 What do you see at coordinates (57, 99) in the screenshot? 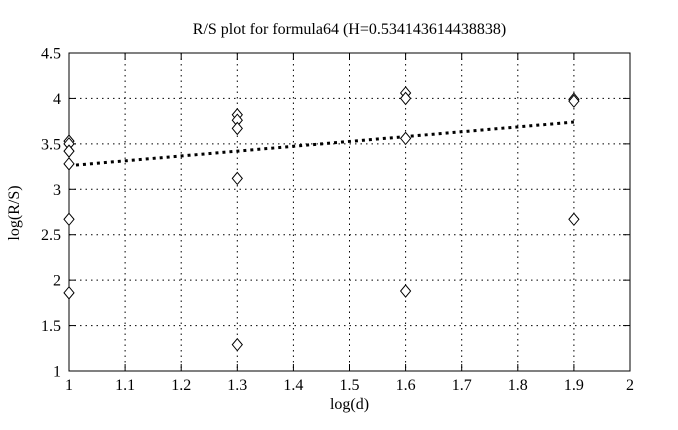
I see `y-tick-label: 4` at bounding box center [57, 99].